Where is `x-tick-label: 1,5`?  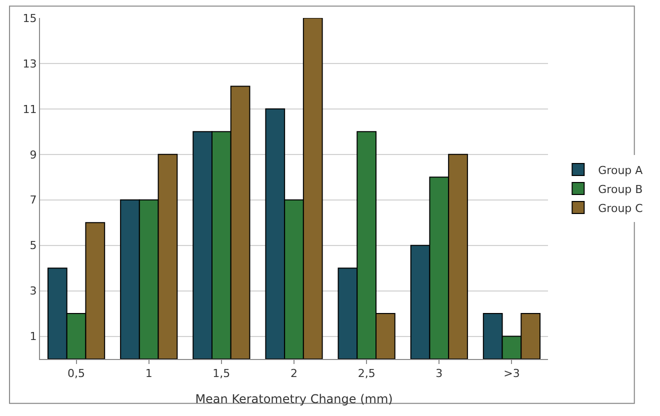 x-tick-label: 1,5 is located at coordinates (221, 373).